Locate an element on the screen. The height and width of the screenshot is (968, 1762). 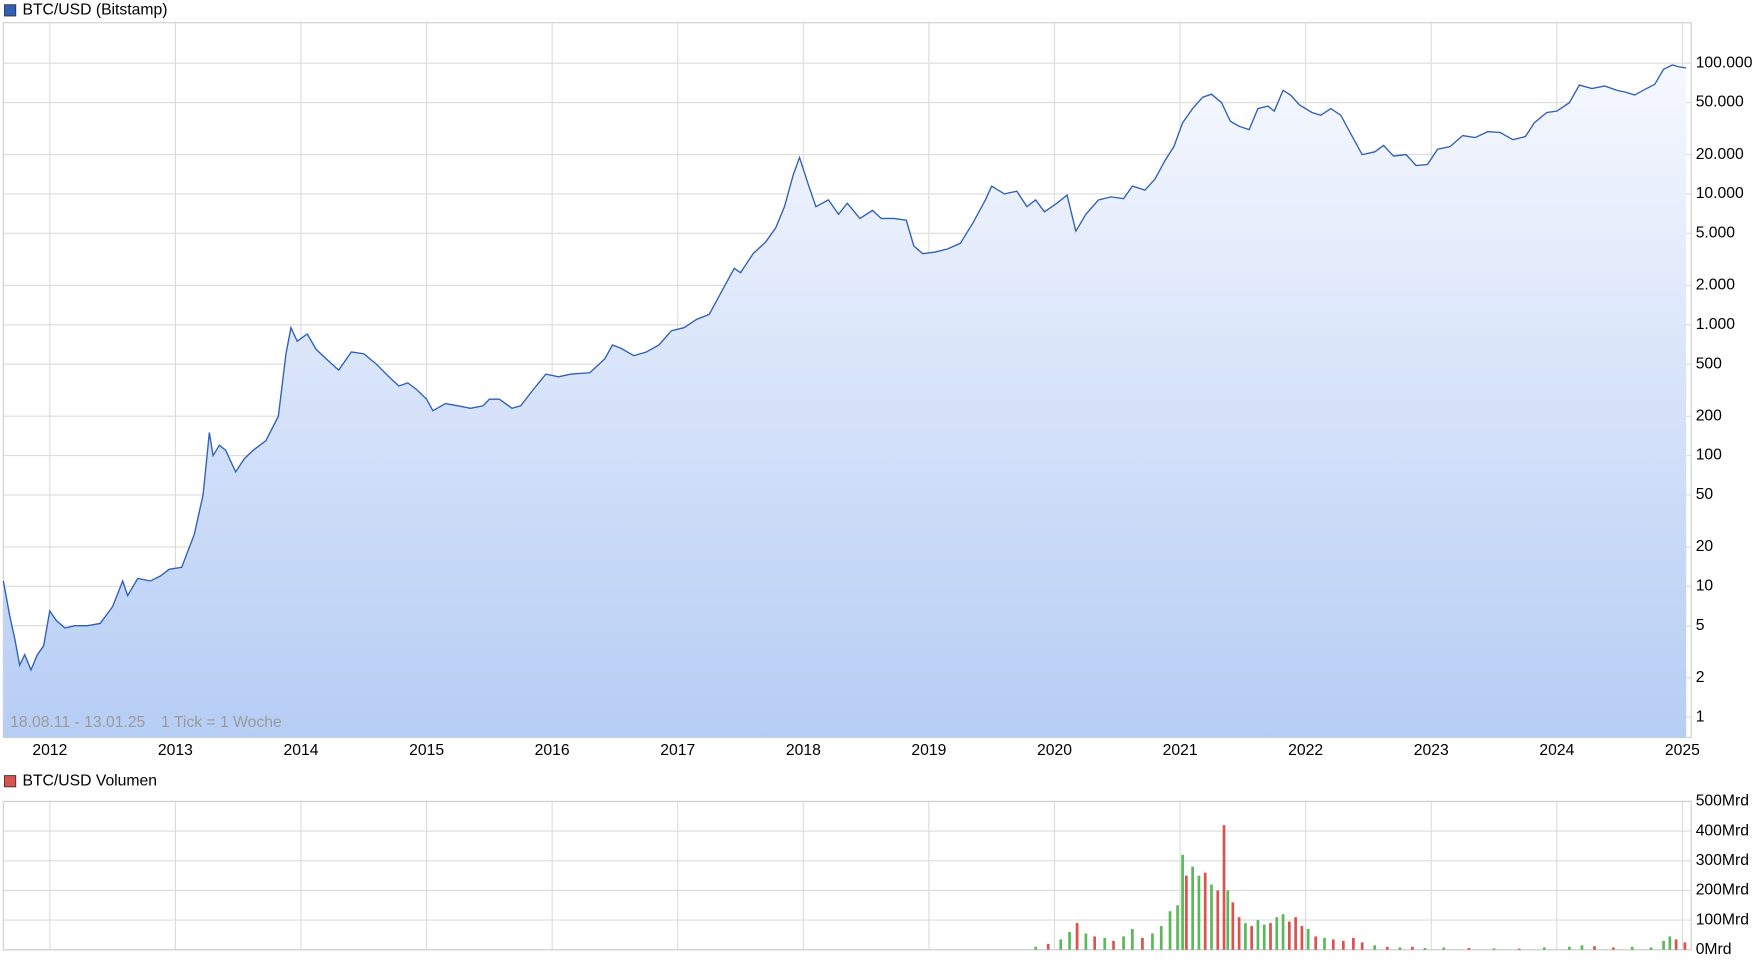
x-tick-label: 2022 is located at coordinates (1305, 750).